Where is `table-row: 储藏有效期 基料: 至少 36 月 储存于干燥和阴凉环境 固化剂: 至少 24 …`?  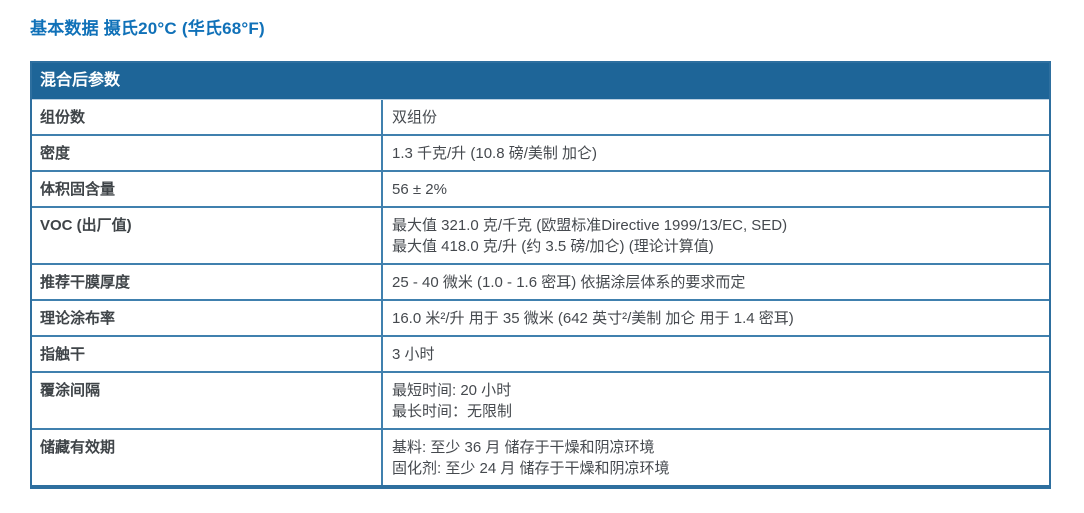 table-row: 储藏有效期 基料: 至少 36 月 储存于干燥和阴凉环境 固化剂: 至少 24 … is located at coordinates (540, 456).